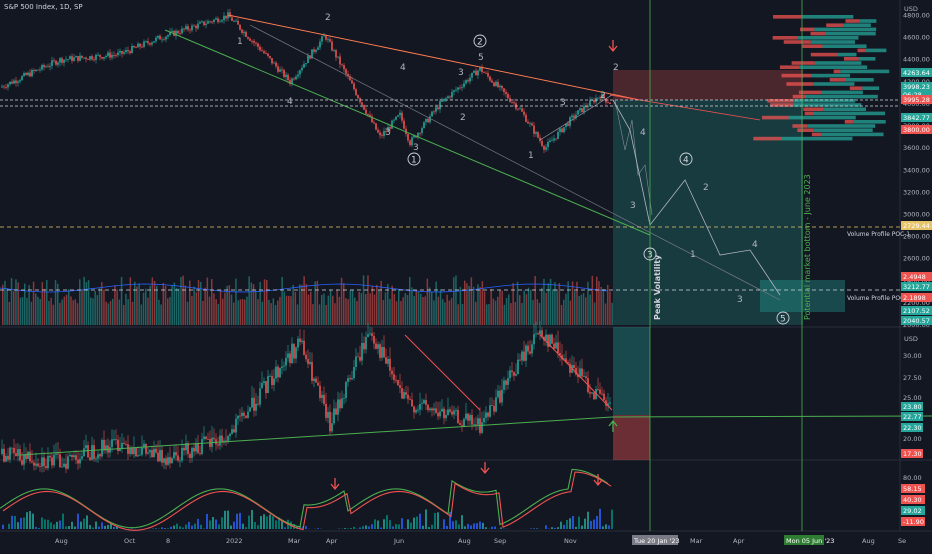 The width and height of the screenshot is (932, 554). I want to click on osc-label: 58.15, so click(912, 489).